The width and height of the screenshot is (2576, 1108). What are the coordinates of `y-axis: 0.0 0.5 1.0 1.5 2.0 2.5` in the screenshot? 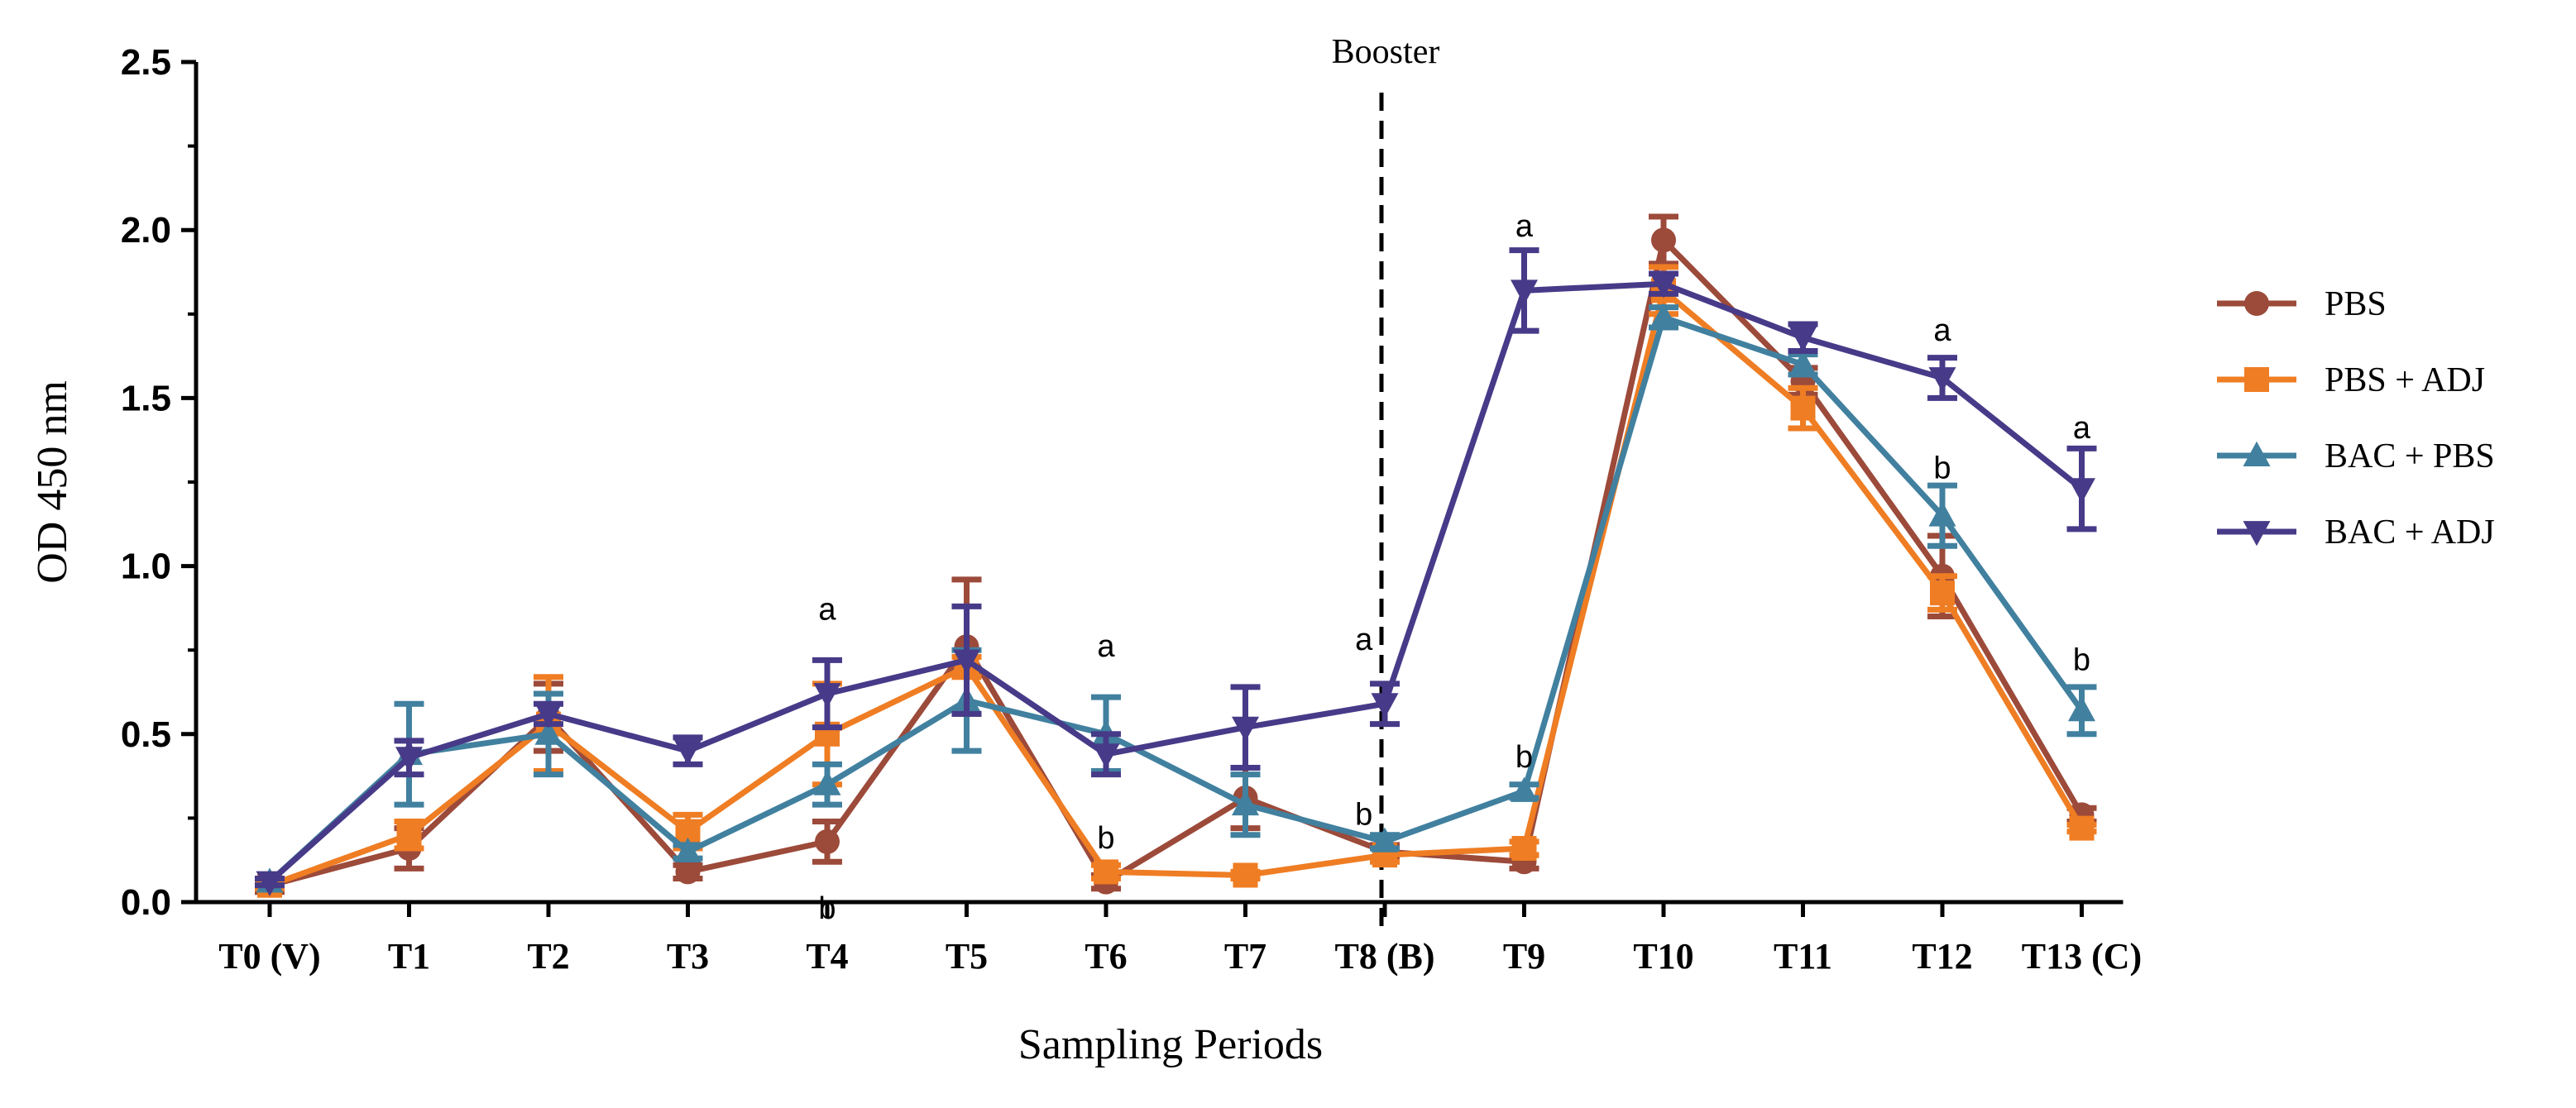 It's located at (160, 482).